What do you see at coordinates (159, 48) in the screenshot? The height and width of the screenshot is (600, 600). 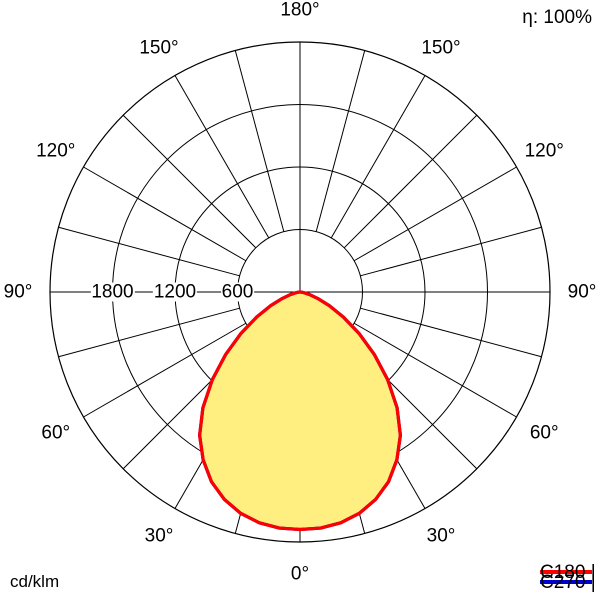 I see `angle-label-7: 150°` at bounding box center [159, 48].